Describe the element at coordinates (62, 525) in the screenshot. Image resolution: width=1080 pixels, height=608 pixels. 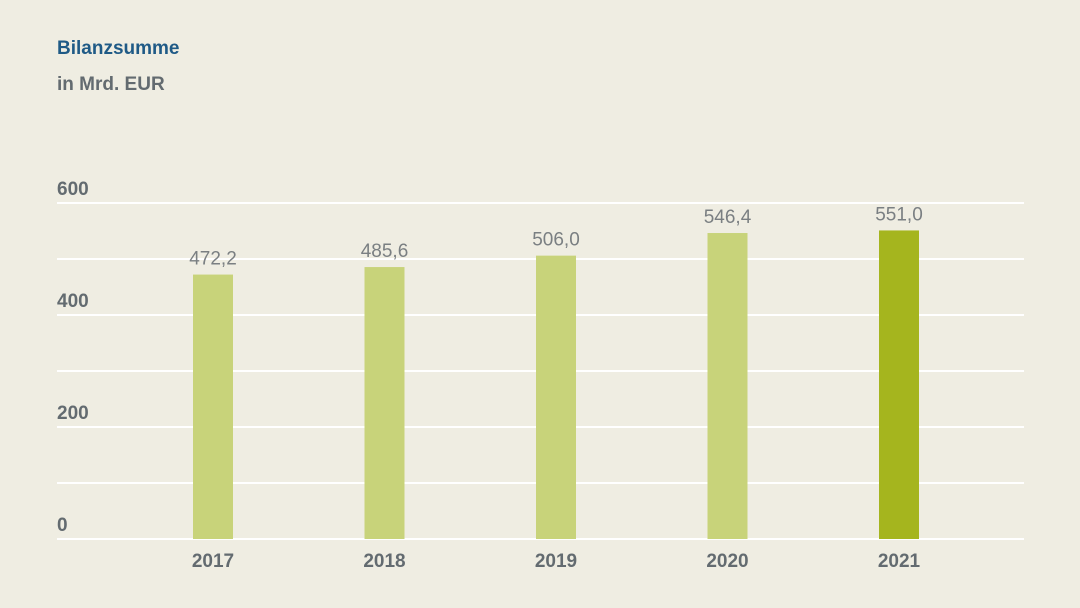
I see `y-tick-label: 0` at that location.